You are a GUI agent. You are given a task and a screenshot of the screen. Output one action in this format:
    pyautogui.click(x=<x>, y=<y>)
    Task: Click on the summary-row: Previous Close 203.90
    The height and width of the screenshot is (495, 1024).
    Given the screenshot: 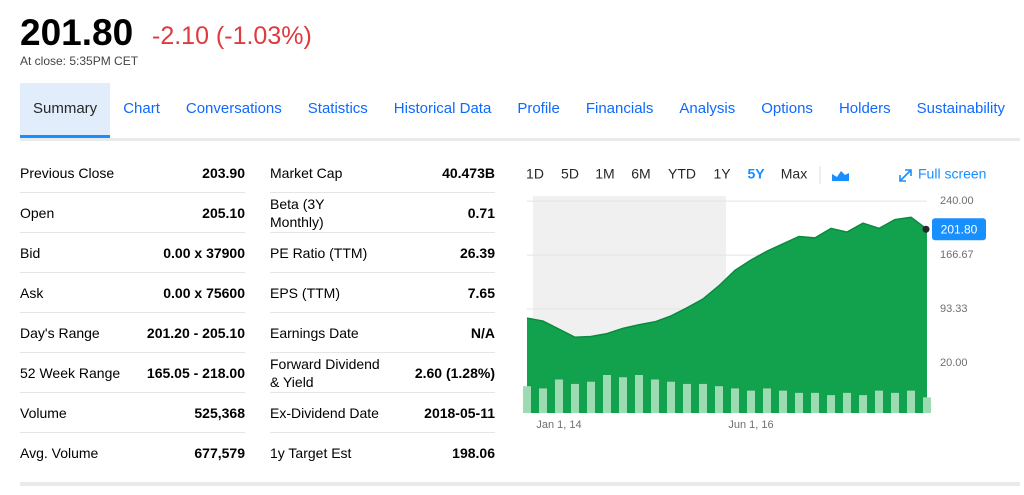 What is the action you would take?
    pyautogui.click(x=132, y=173)
    